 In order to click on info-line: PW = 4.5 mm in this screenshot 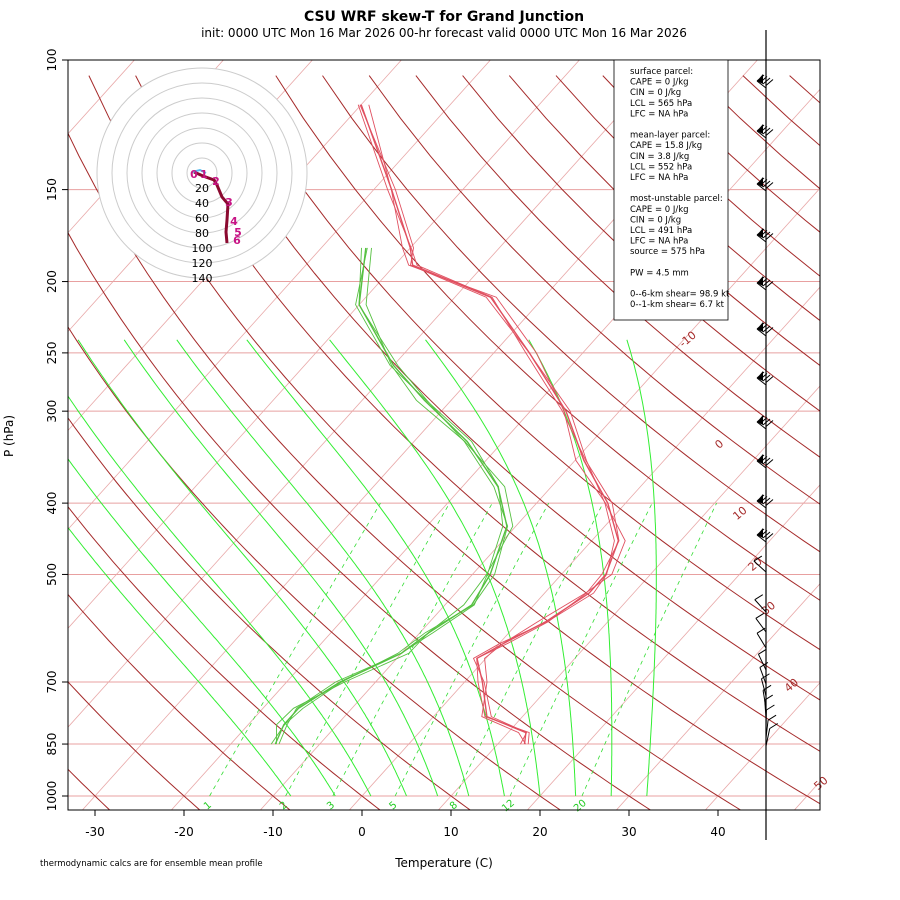, I will do `click(659, 273)`.